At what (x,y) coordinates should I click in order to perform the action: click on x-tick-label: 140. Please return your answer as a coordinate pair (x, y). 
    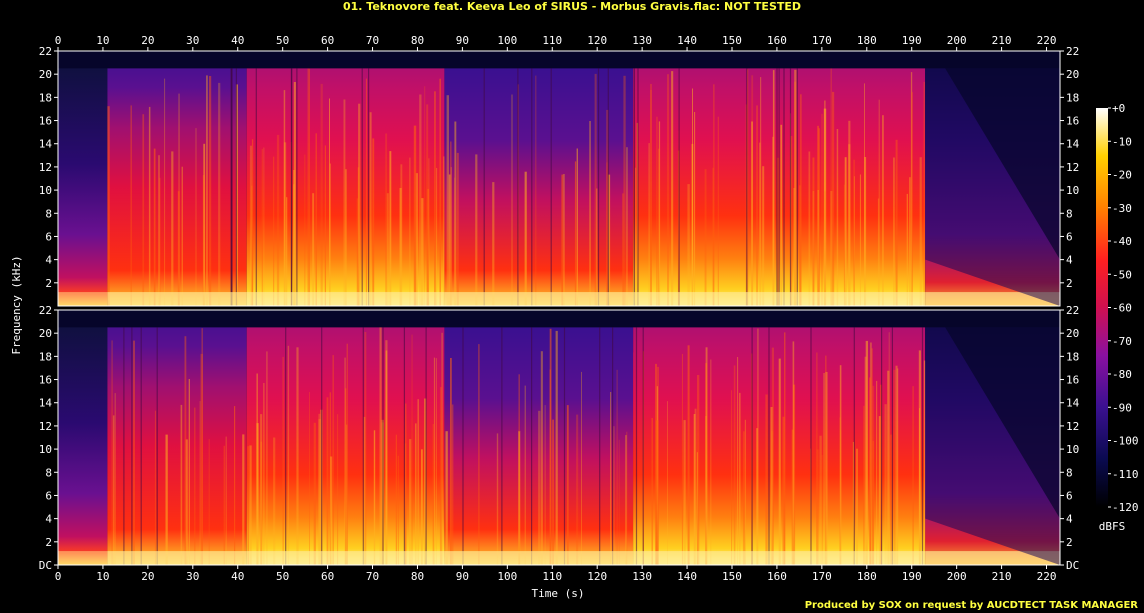
    Looking at the image, I should click on (687, 40).